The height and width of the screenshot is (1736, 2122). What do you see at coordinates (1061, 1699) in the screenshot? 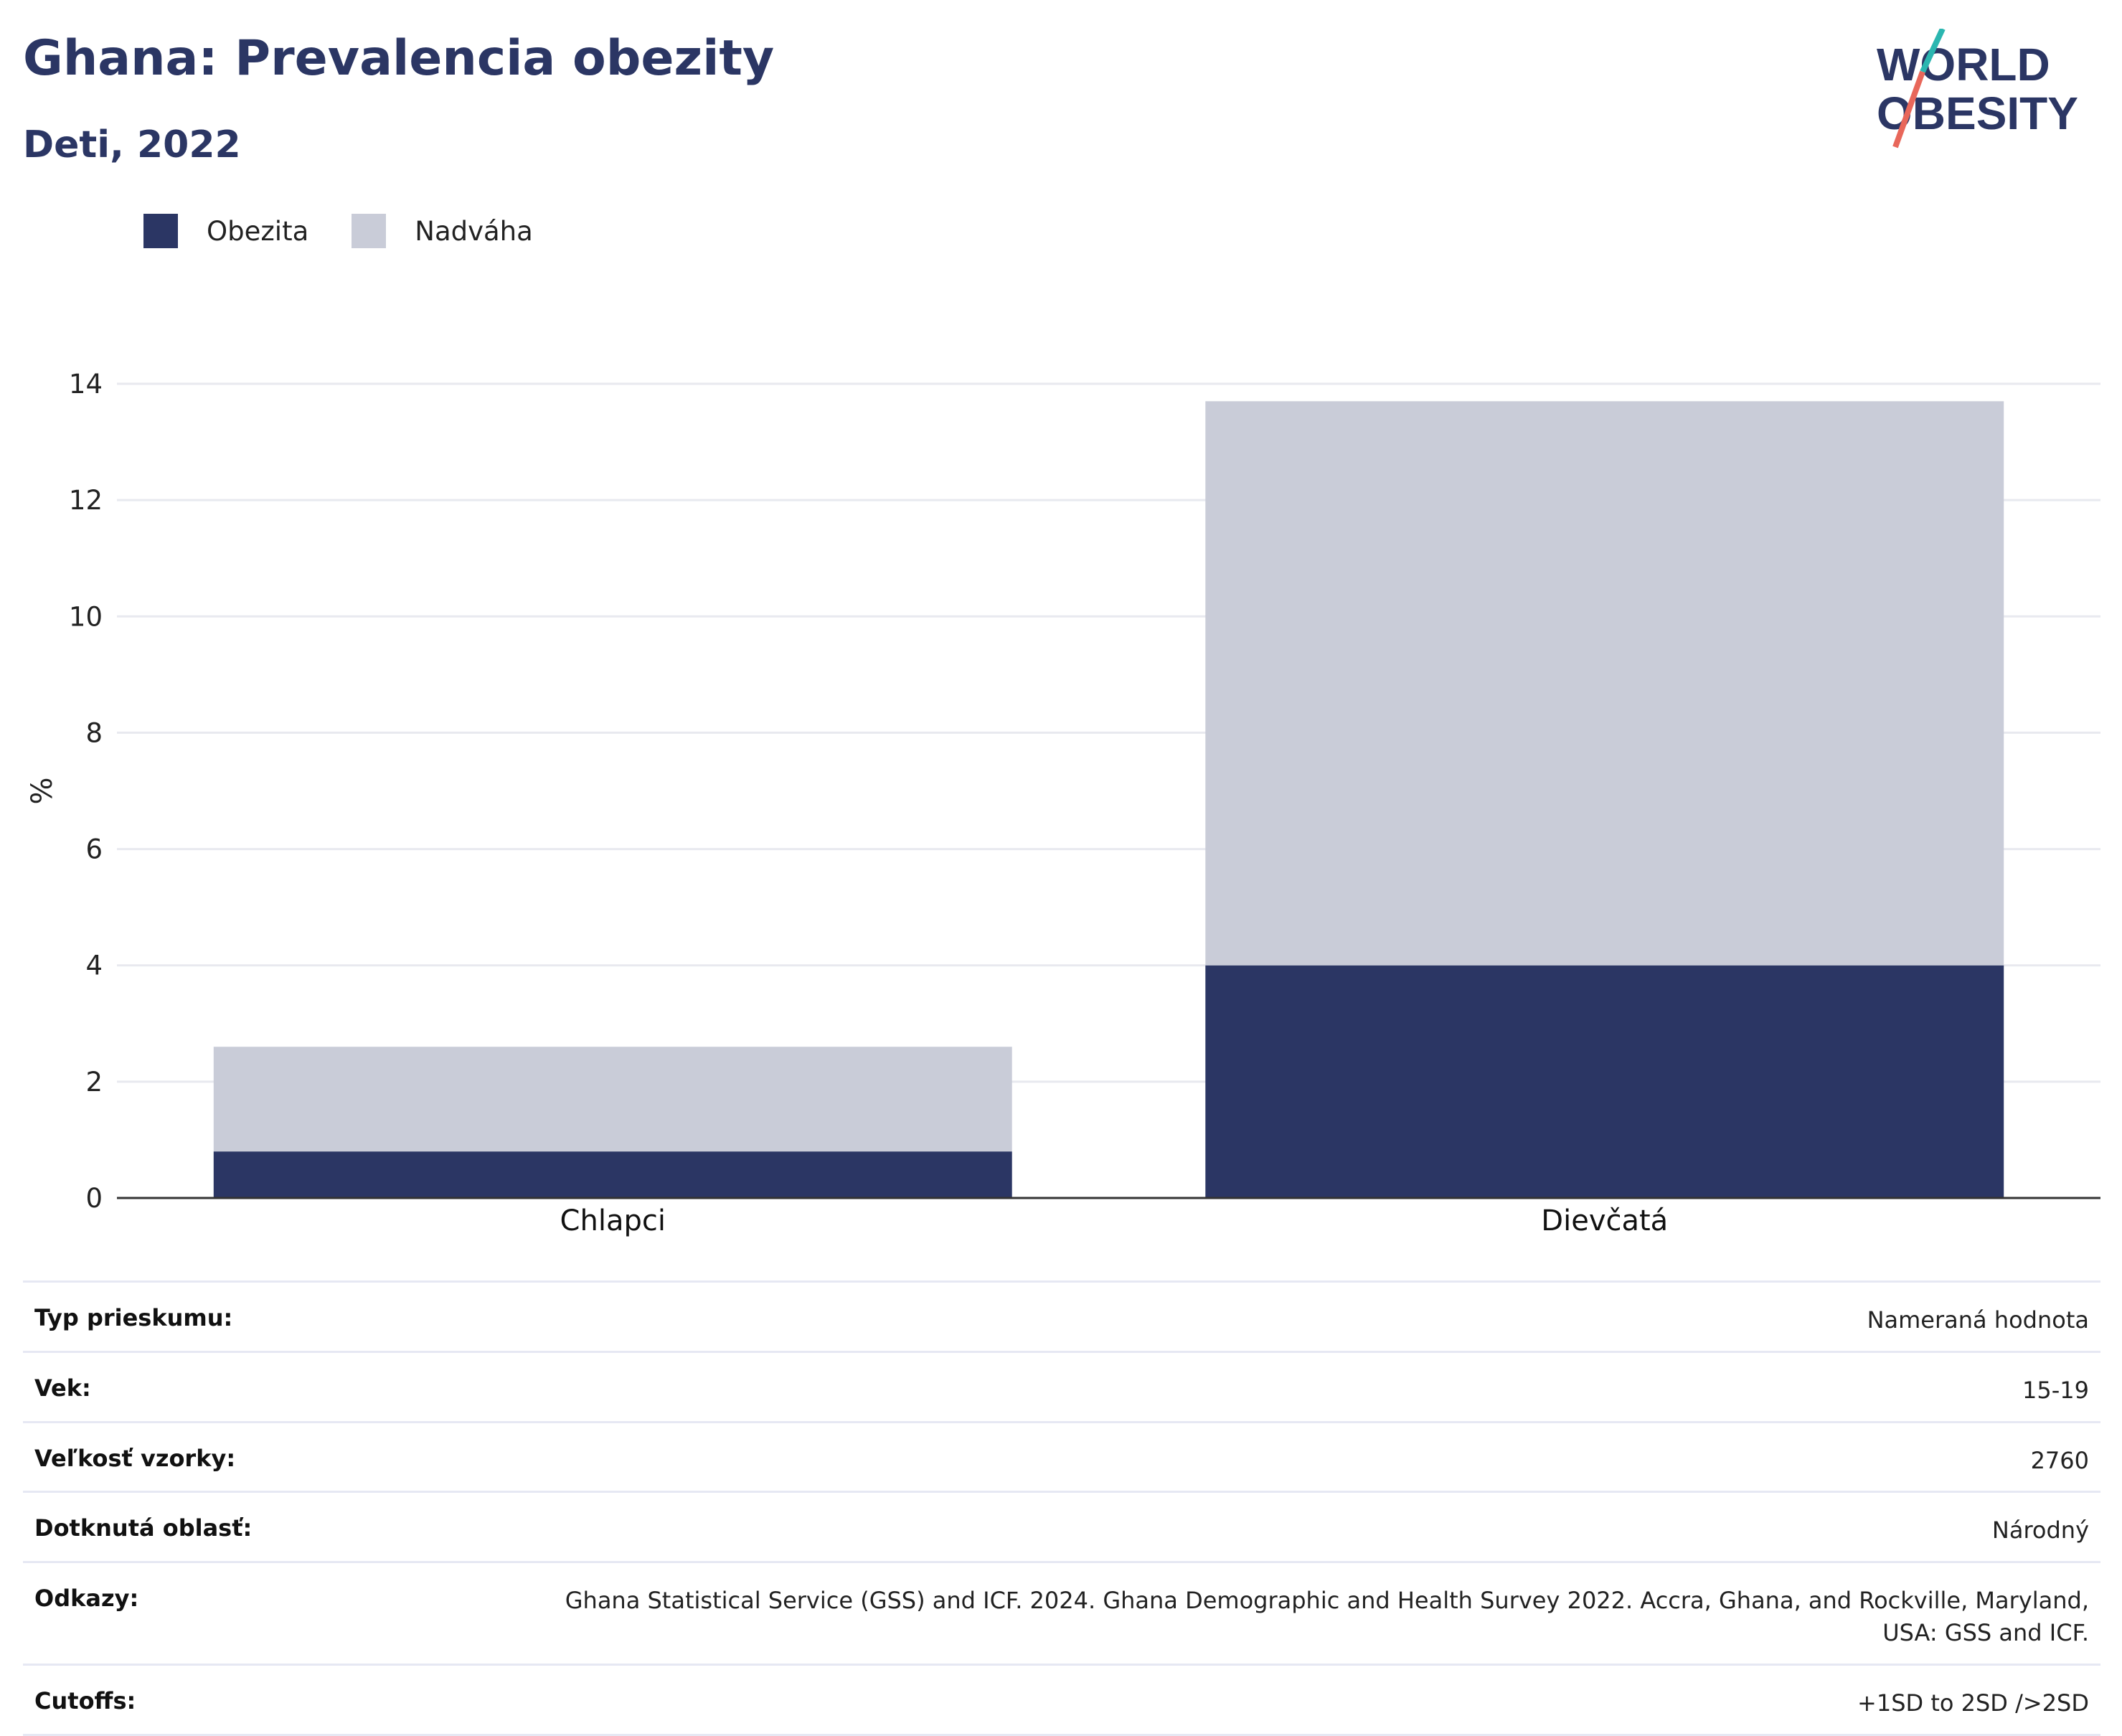
I see `info-row: Cutoffs: +1SD to 2SD />2SD` at bounding box center [1061, 1699].